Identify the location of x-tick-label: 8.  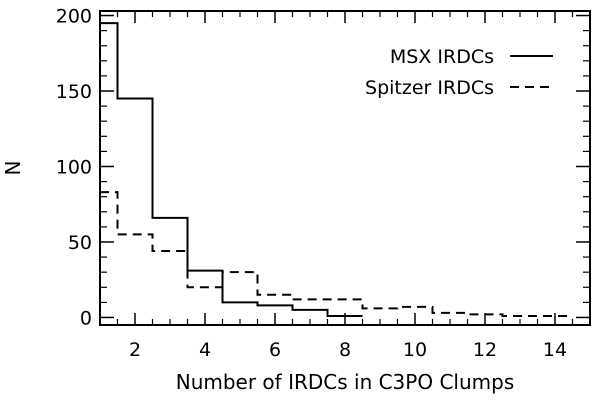
(345, 350).